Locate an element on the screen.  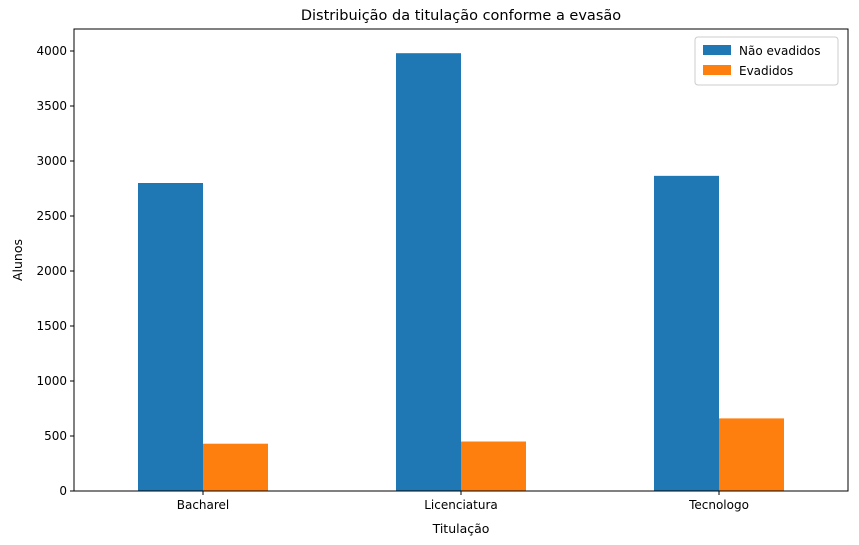
legend-label: Não evadidos is located at coordinates (780, 51).